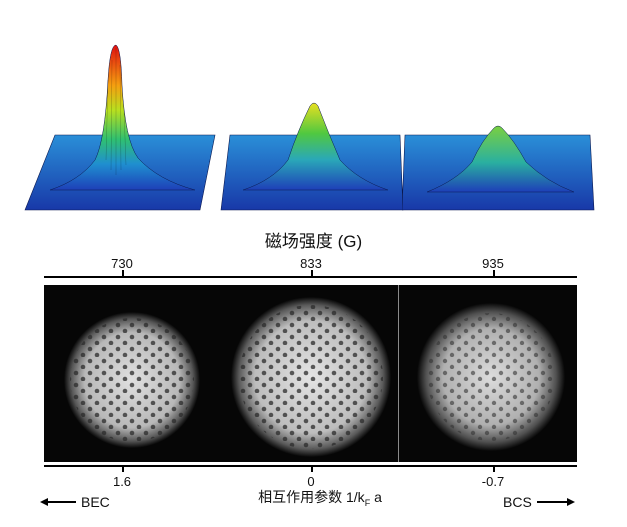 The width and height of the screenshot is (627, 527). Describe the element at coordinates (44, 502) in the screenshot. I see `arrow-left-icon` at that location.